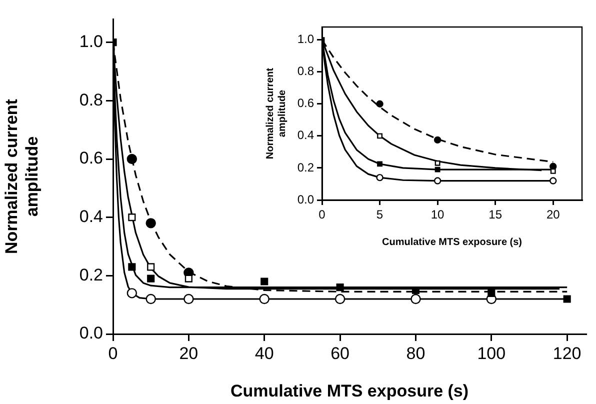  What do you see at coordinates (495, 215) in the screenshot?
I see `x-tick-label: 15` at bounding box center [495, 215].